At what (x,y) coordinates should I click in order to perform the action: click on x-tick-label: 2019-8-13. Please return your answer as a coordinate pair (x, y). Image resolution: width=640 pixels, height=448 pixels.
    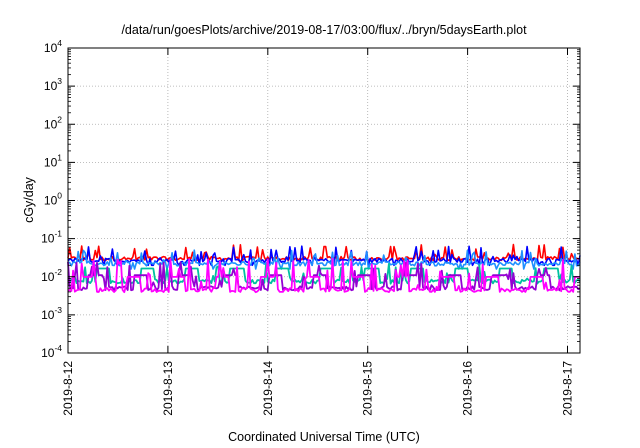
    Looking at the image, I should click on (168, 388).